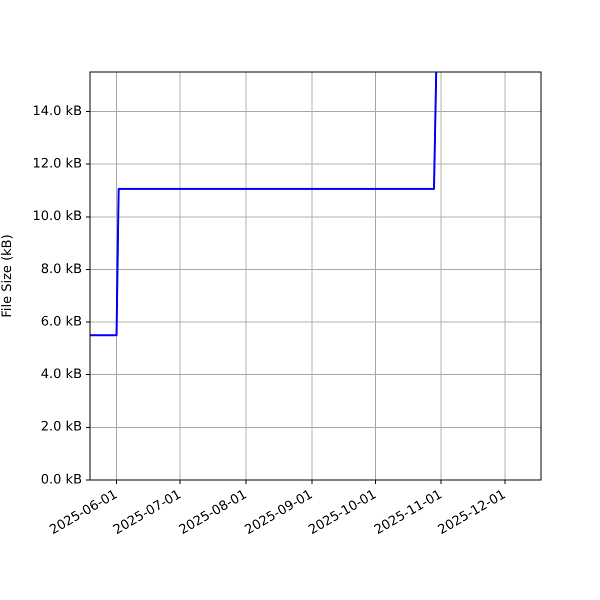  I want to click on y-tick-label: 2.0 kB, so click(61, 427).